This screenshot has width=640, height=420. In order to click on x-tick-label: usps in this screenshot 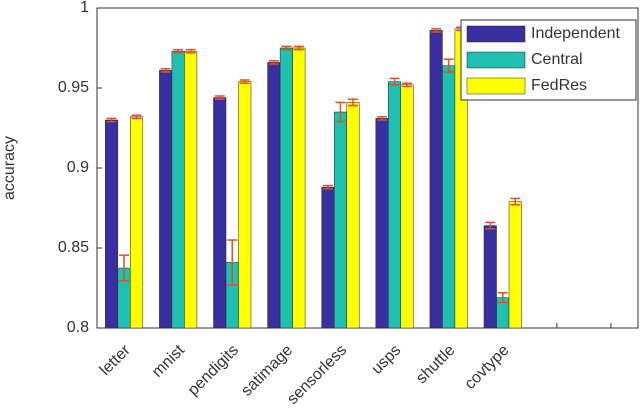, I will do `click(386, 360)`.